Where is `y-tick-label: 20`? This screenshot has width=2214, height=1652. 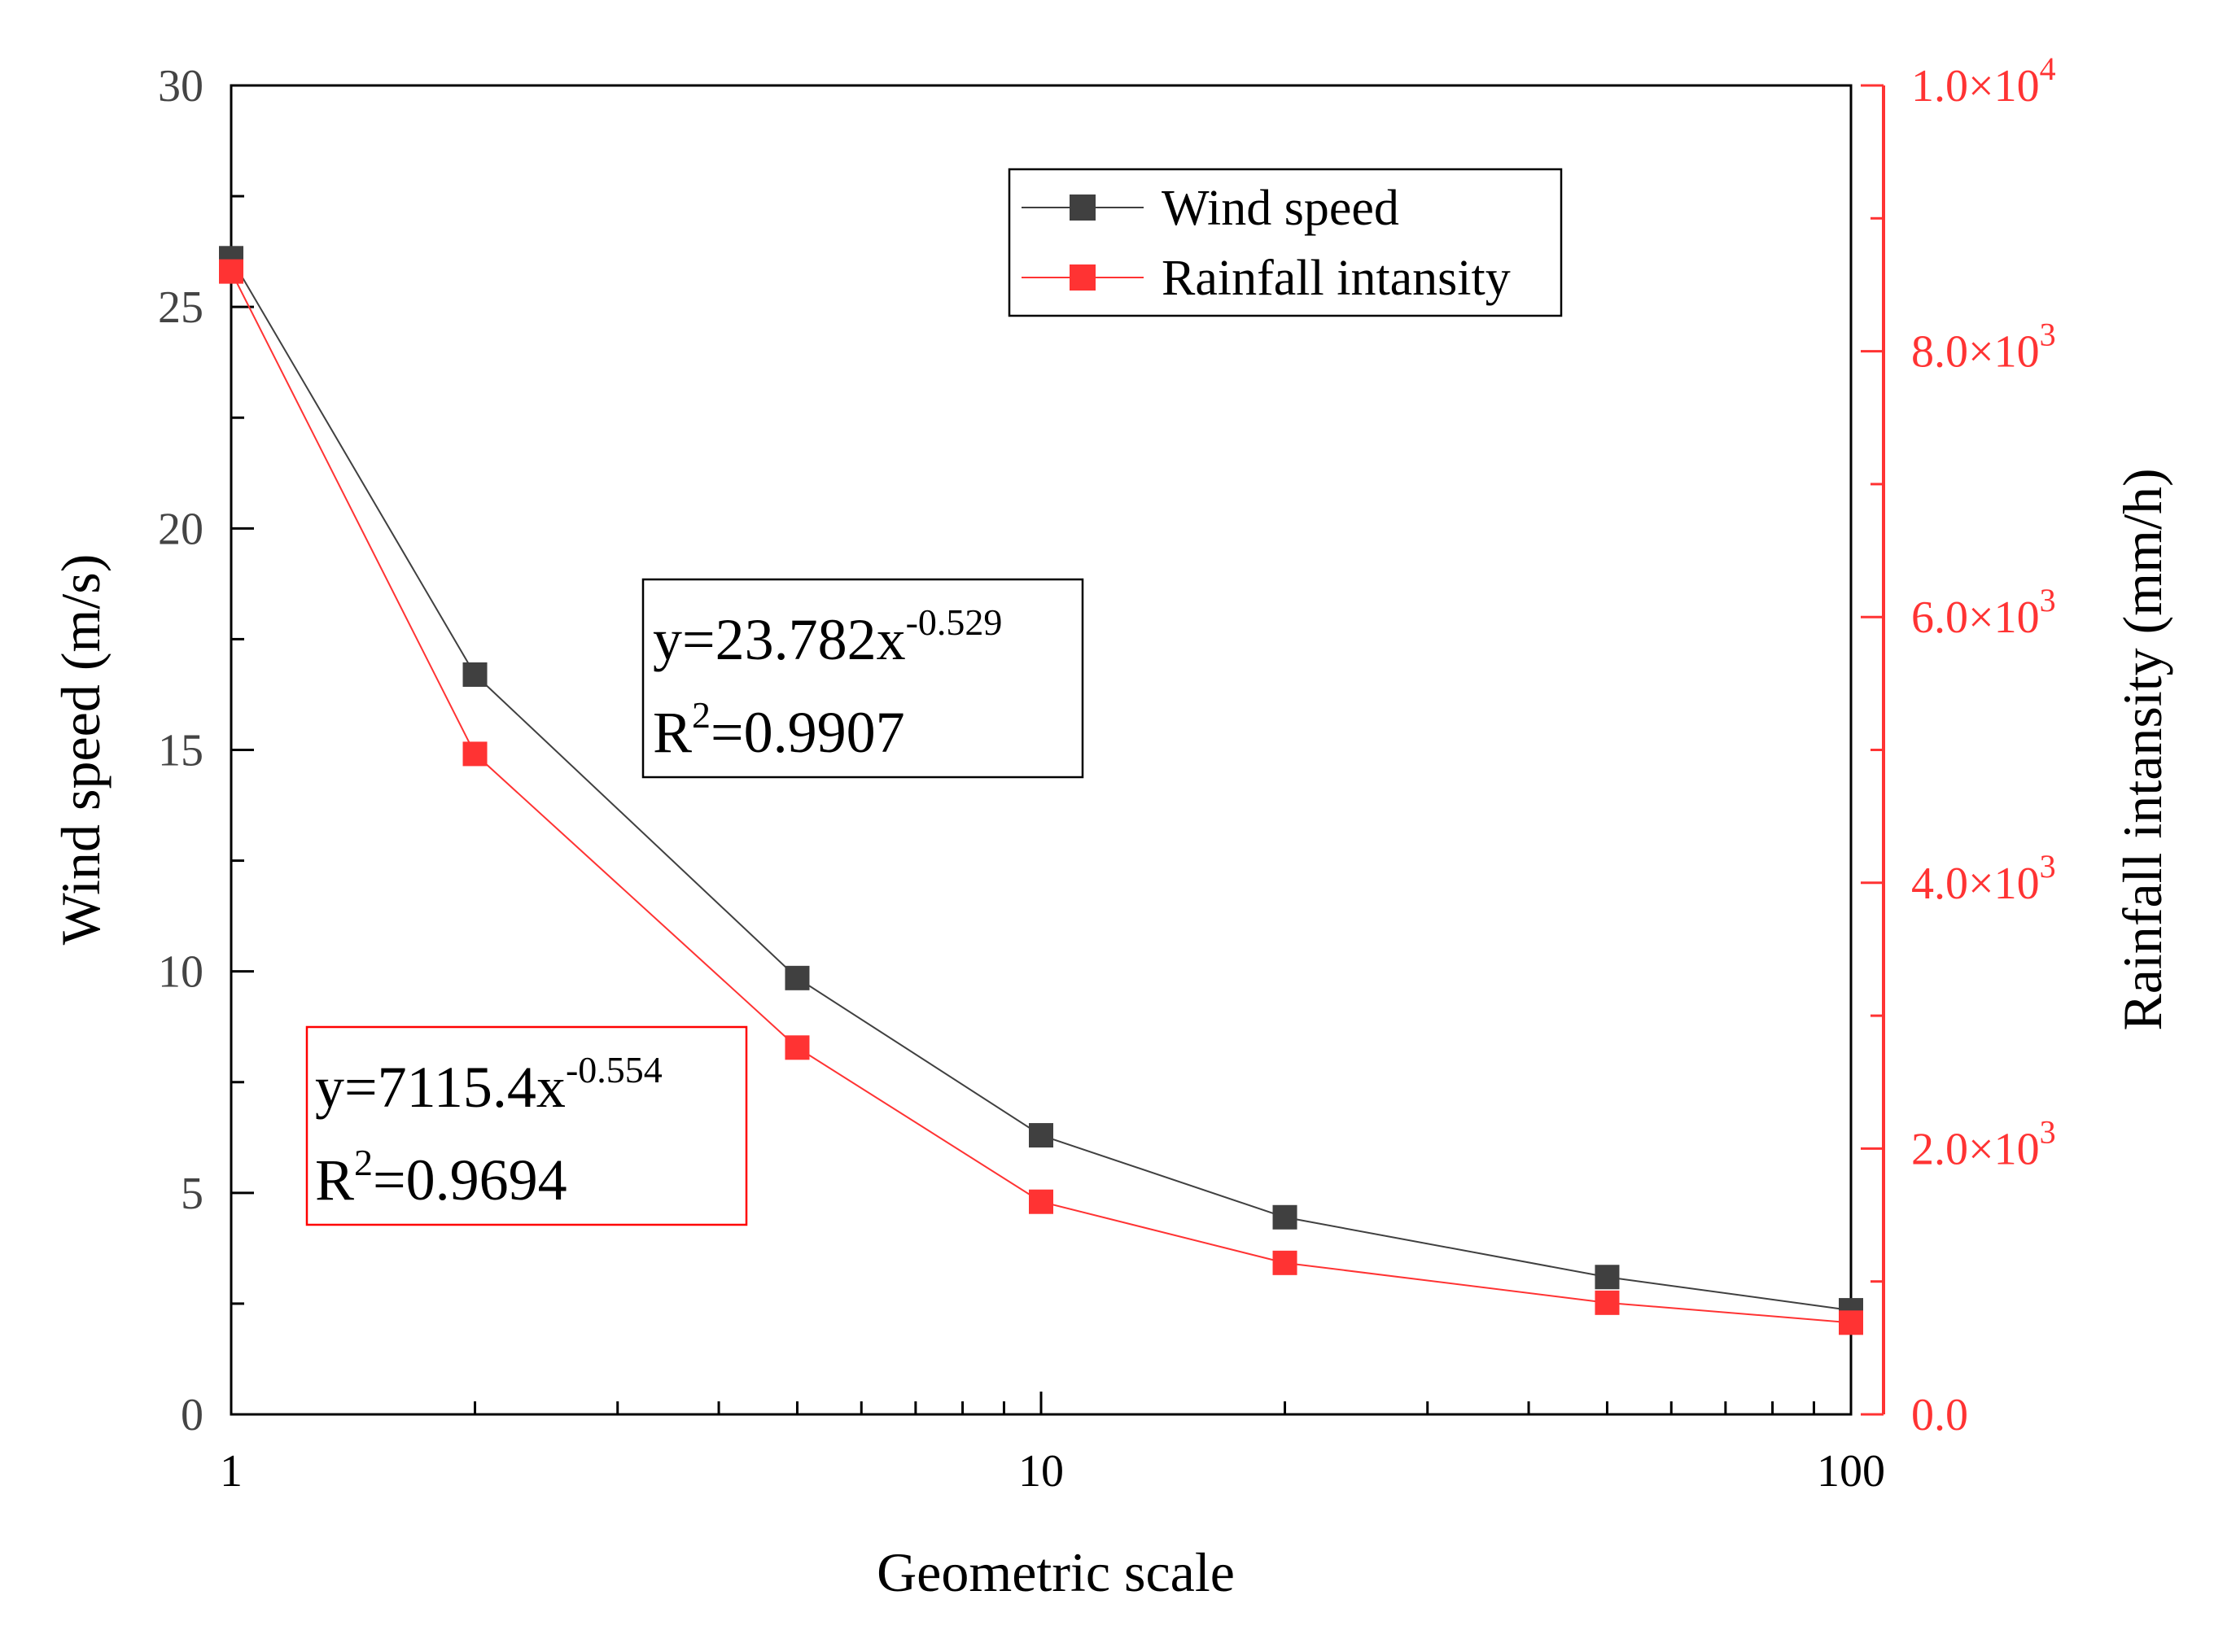
y-tick-label: 20 is located at coordinates (180, 529).